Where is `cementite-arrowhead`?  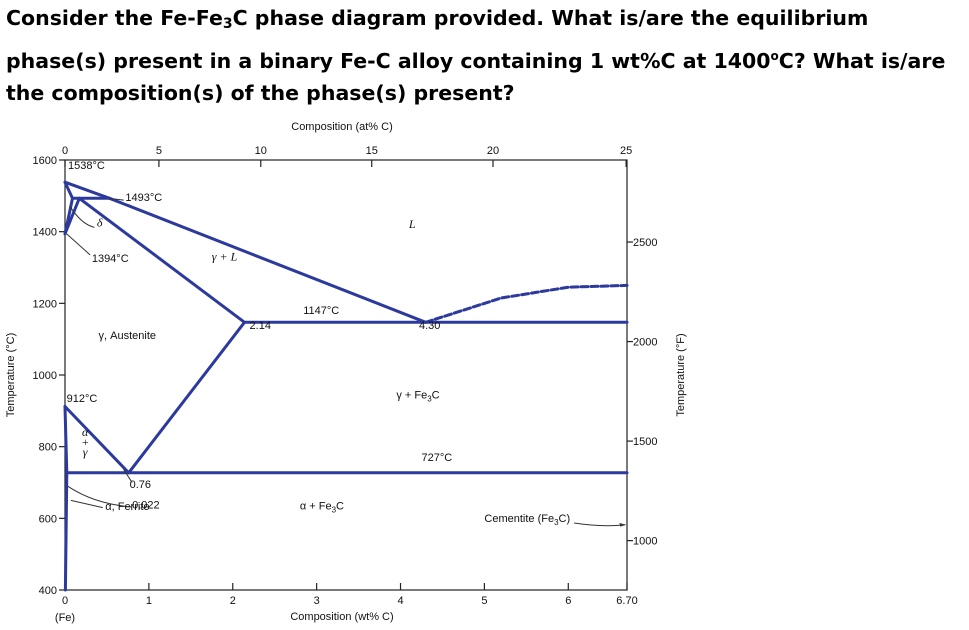 cementite-arrowhead is located at coordinates (623, 524).